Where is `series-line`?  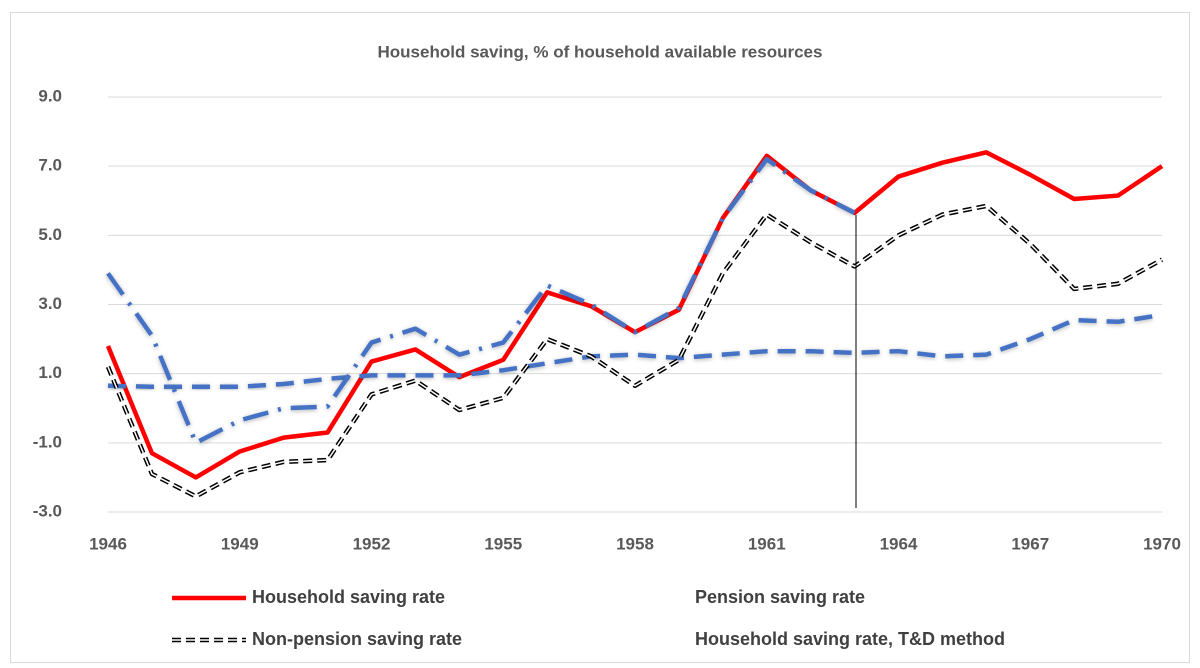
series-line is located at coordinates (635, 351).